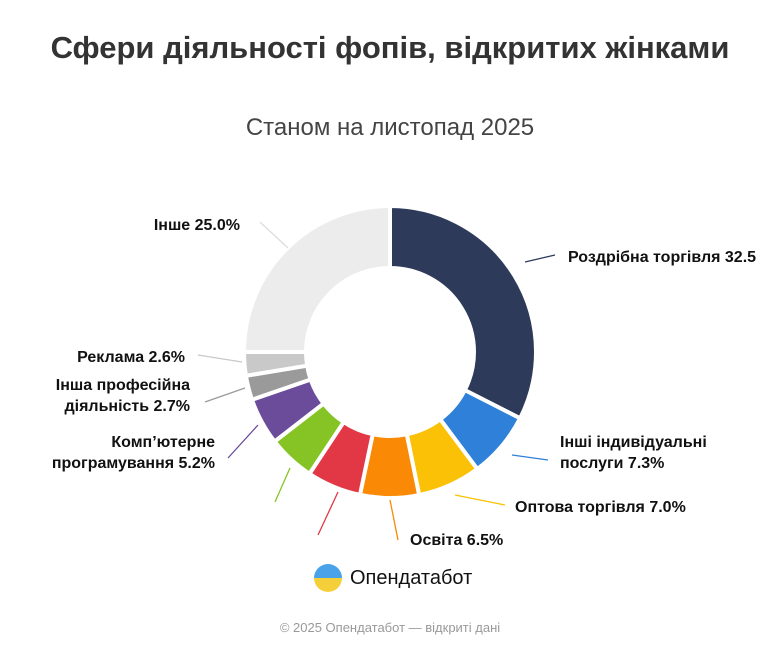  I want to click on slice-label: Оптова торгівля 7.0%, so click(600, 507).